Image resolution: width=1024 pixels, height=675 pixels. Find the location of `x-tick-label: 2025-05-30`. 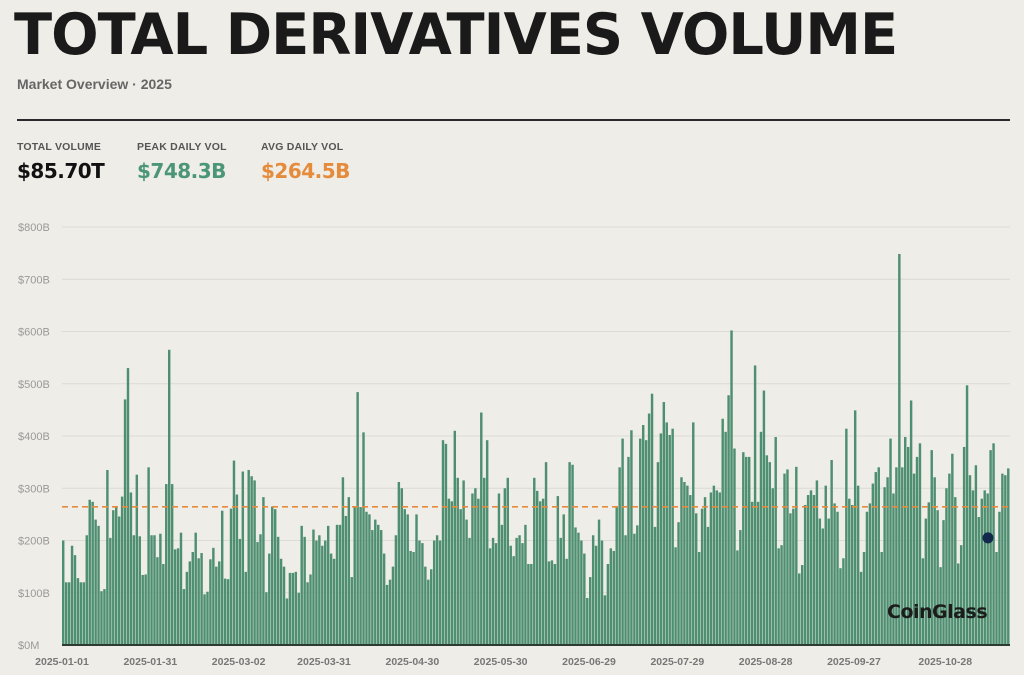

x-tick-label: 2025-05-30 is located at coordinates (501, 662).